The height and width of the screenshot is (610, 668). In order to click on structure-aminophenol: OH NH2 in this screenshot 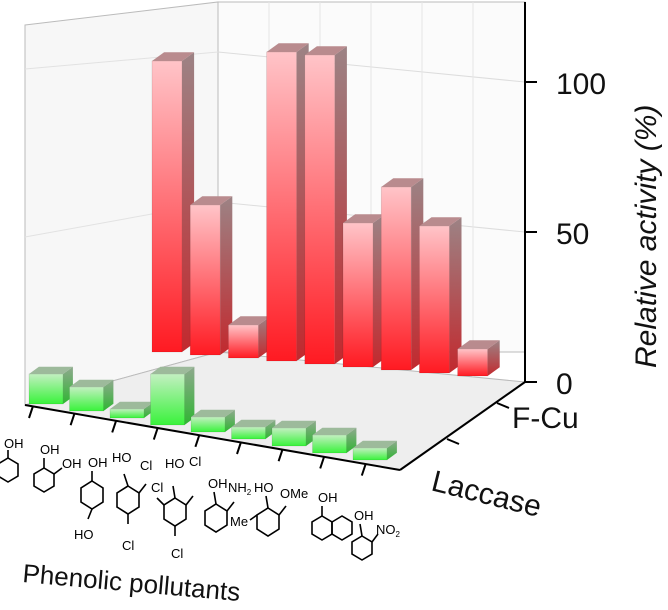, I will do `click(228, 504)`.